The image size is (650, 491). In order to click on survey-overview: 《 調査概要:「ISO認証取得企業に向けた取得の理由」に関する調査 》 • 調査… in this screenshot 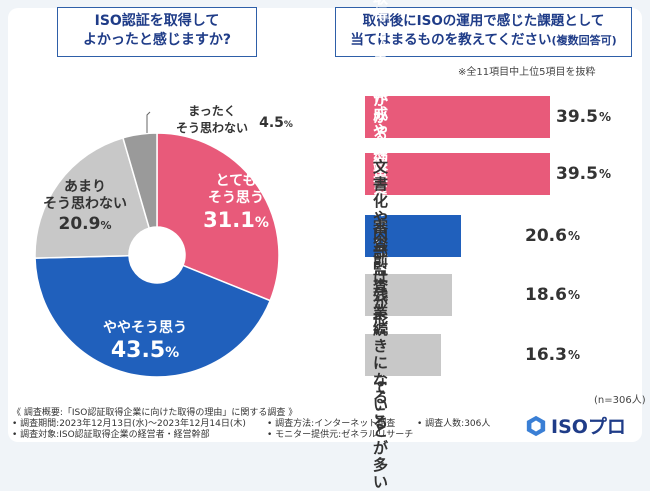, I will do `click(251, 424)`.